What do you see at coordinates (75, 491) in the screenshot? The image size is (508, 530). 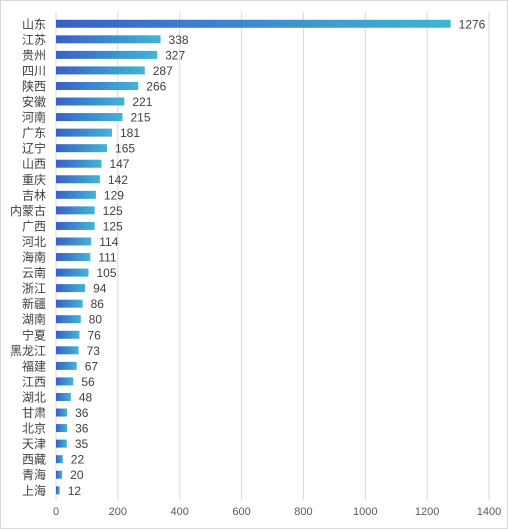 I see `data-label: 12` at bounding box center [75, 491].